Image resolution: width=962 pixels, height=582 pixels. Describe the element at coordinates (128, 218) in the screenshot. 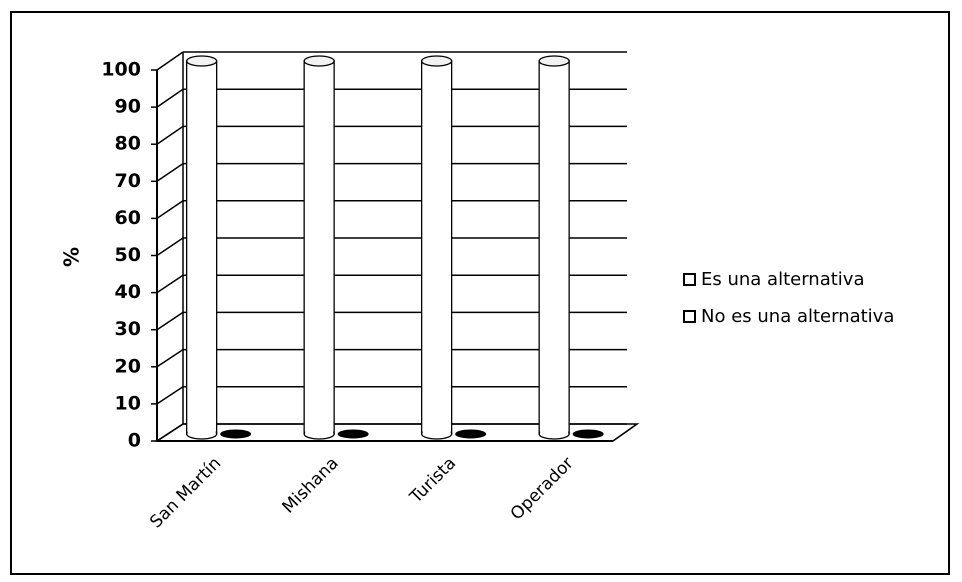

I see `y-tick-label: 60` at that location.